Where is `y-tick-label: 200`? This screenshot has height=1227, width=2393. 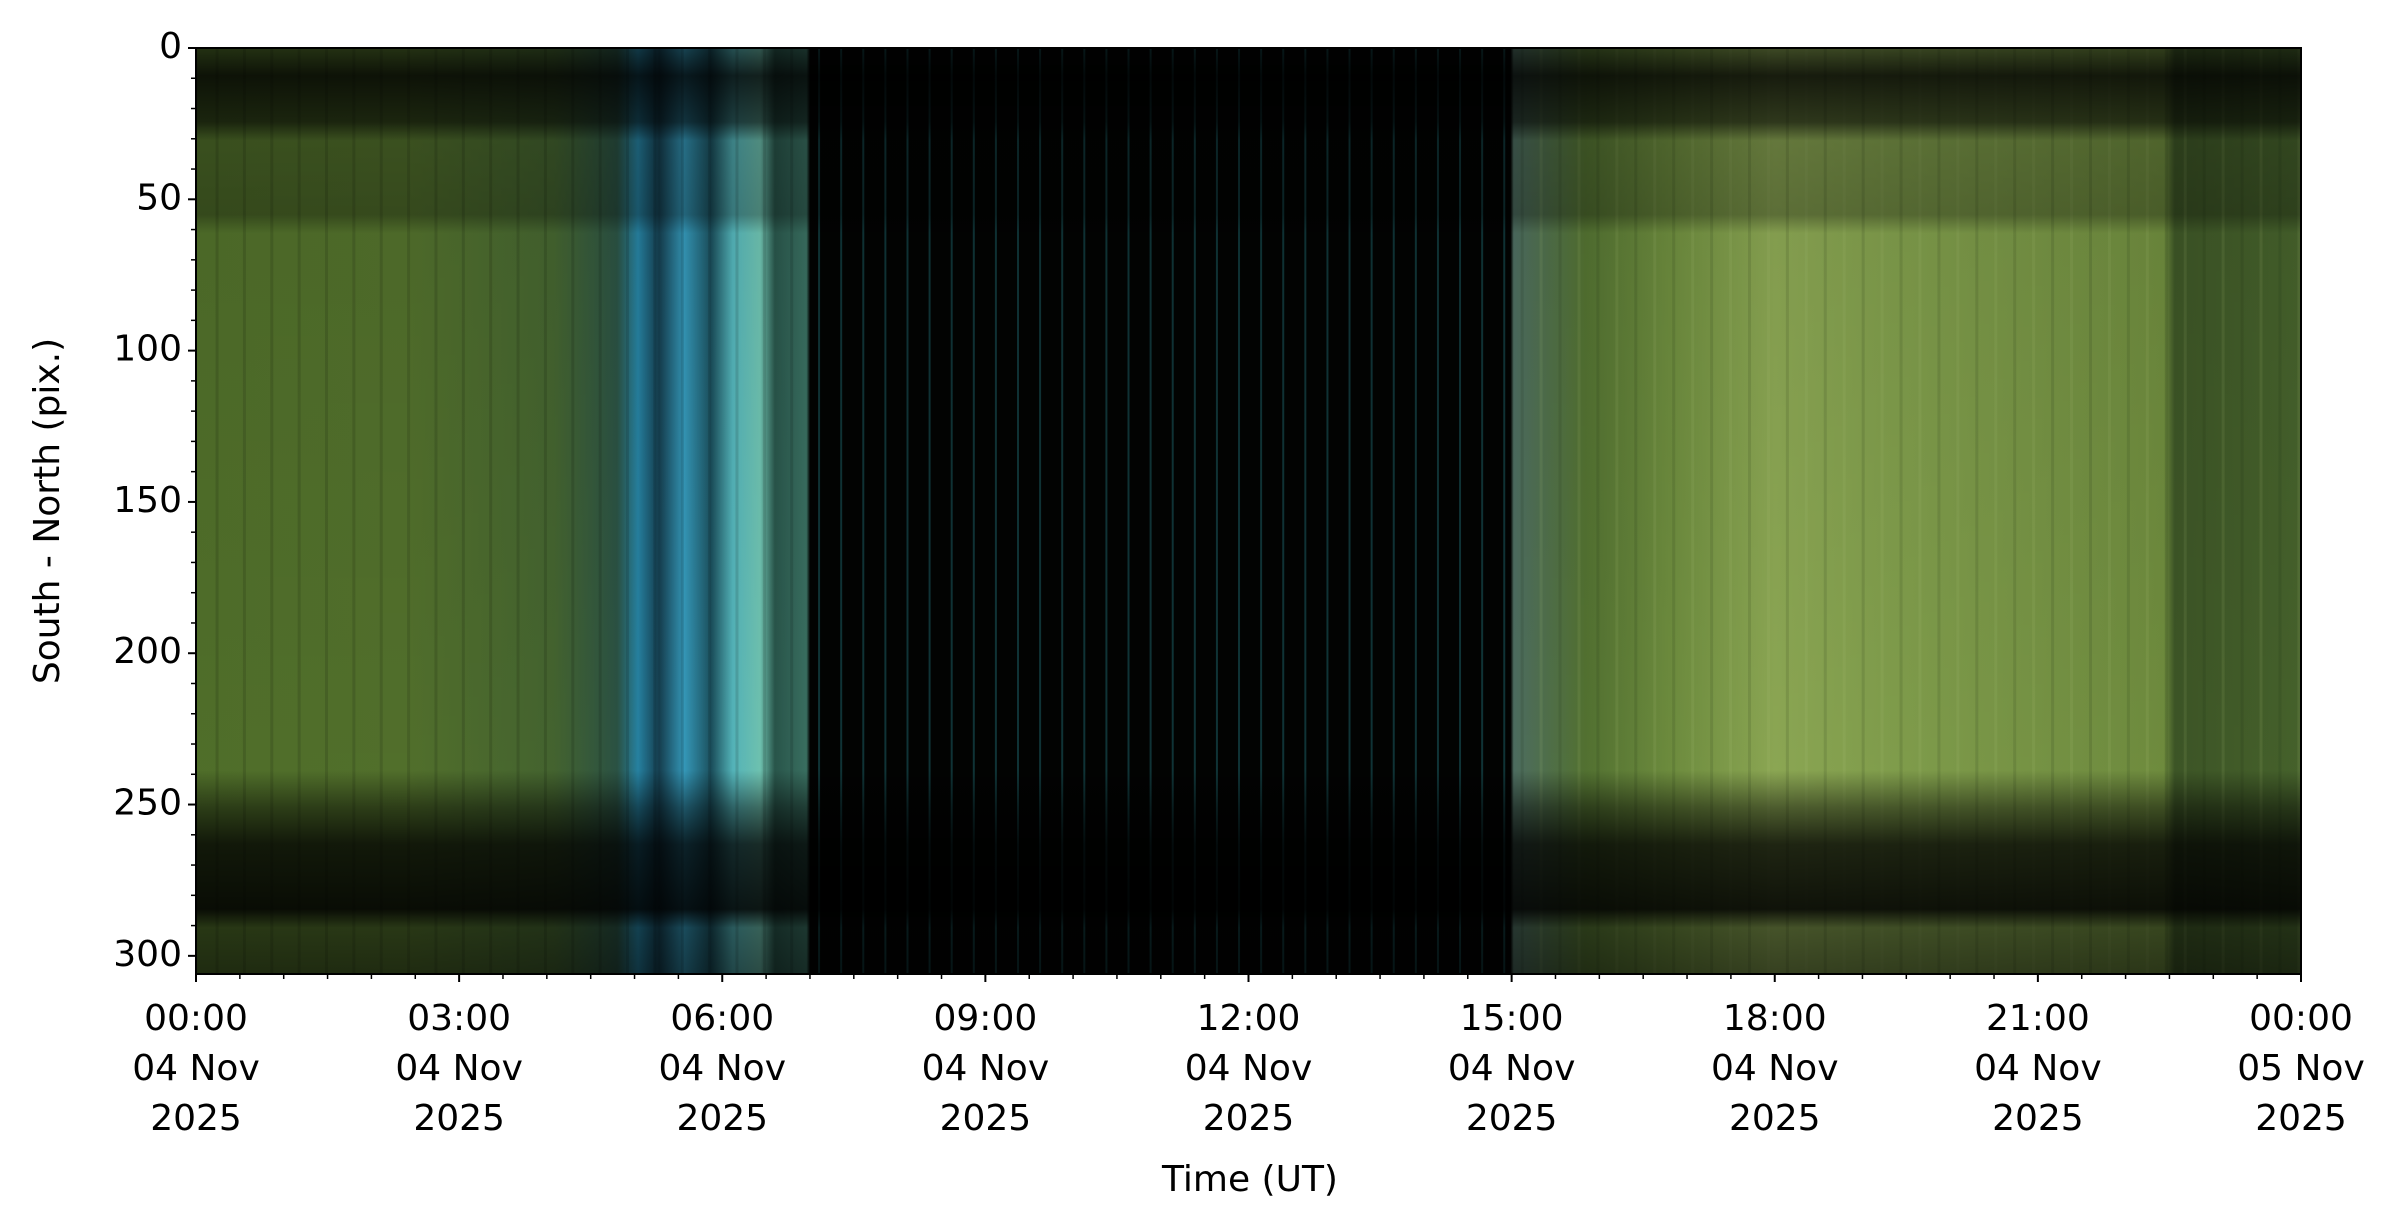
y-tick-label: 200 is located at coordinates (147, 651).